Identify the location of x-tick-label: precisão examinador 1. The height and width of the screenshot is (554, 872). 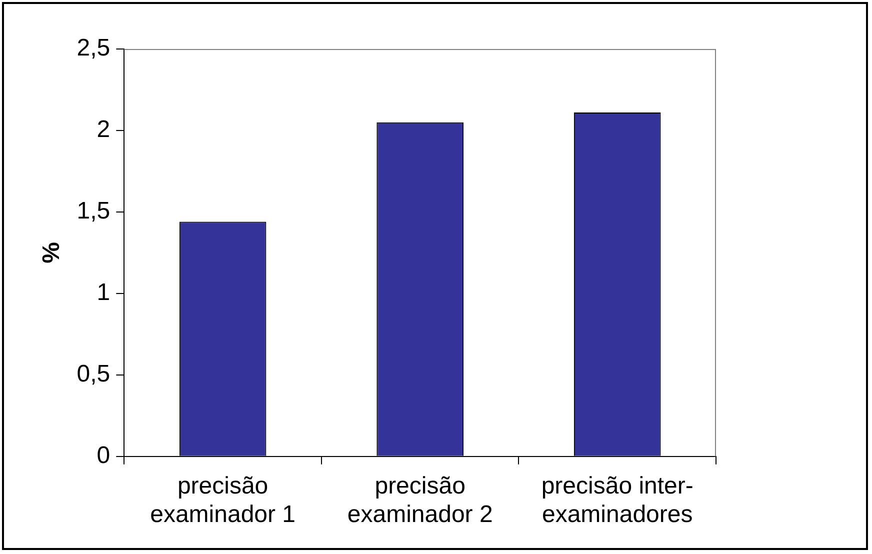
(223, 500).